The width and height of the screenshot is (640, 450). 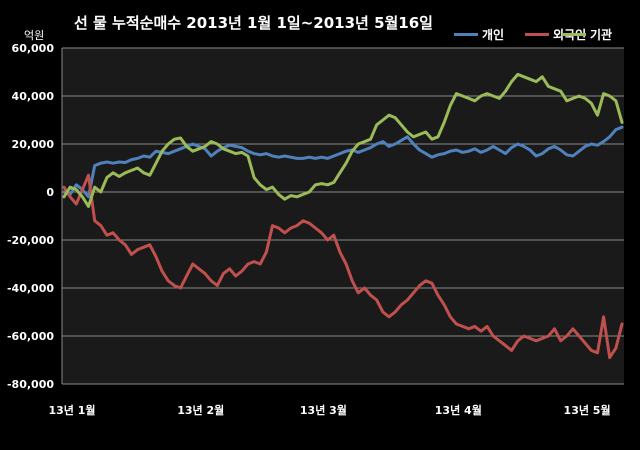 I want to click on legend-item: 개인, so click(x=479, y=34).